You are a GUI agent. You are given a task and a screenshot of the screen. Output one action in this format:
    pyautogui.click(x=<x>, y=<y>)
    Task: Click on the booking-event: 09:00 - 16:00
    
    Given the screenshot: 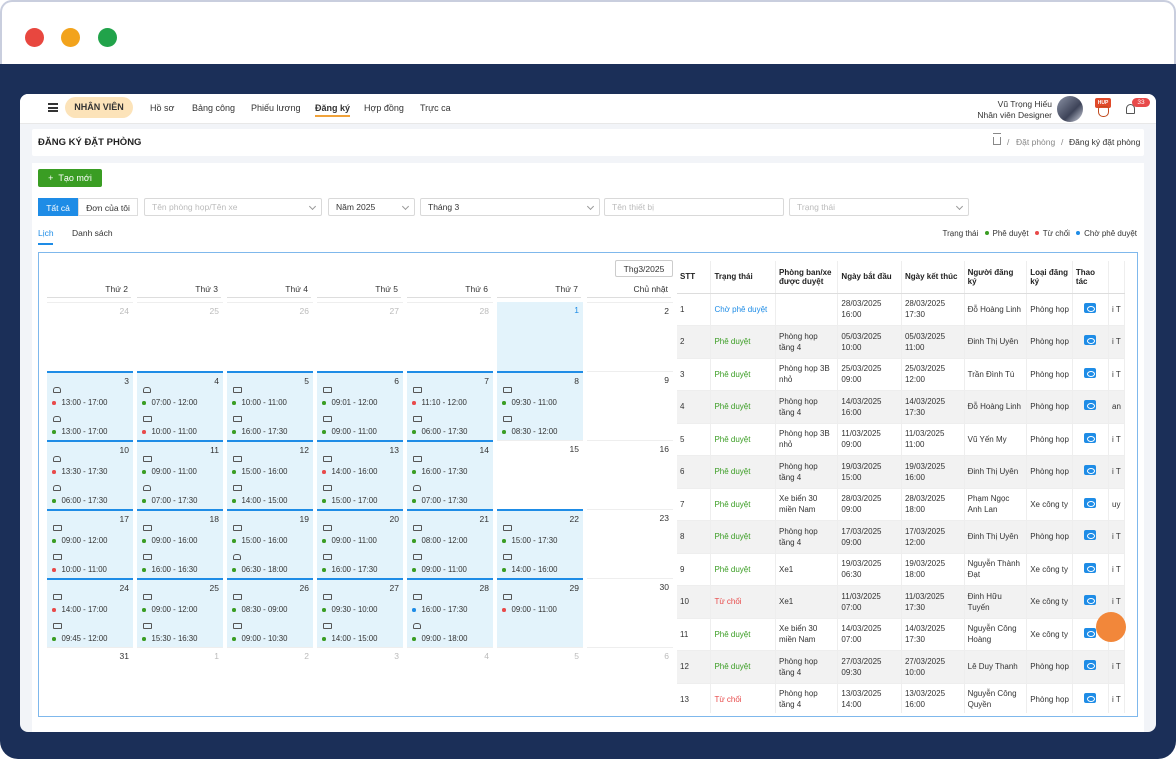 What is the action you would take?
    pyautogui.click(x=169, y=540)
    